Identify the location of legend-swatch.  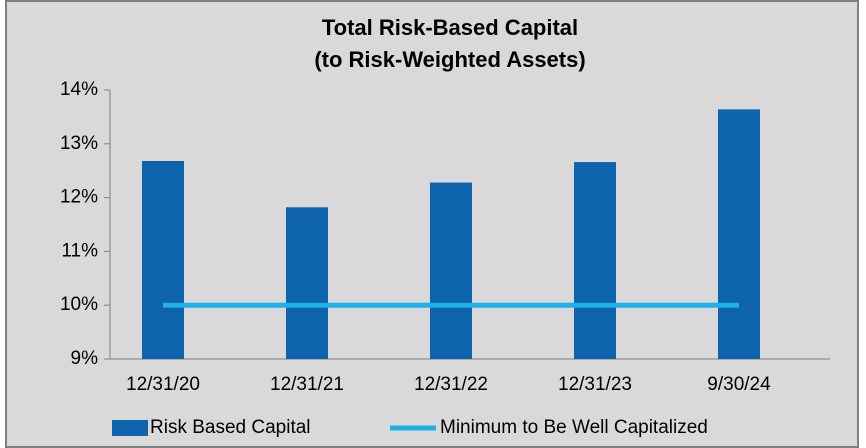
(130, 428).